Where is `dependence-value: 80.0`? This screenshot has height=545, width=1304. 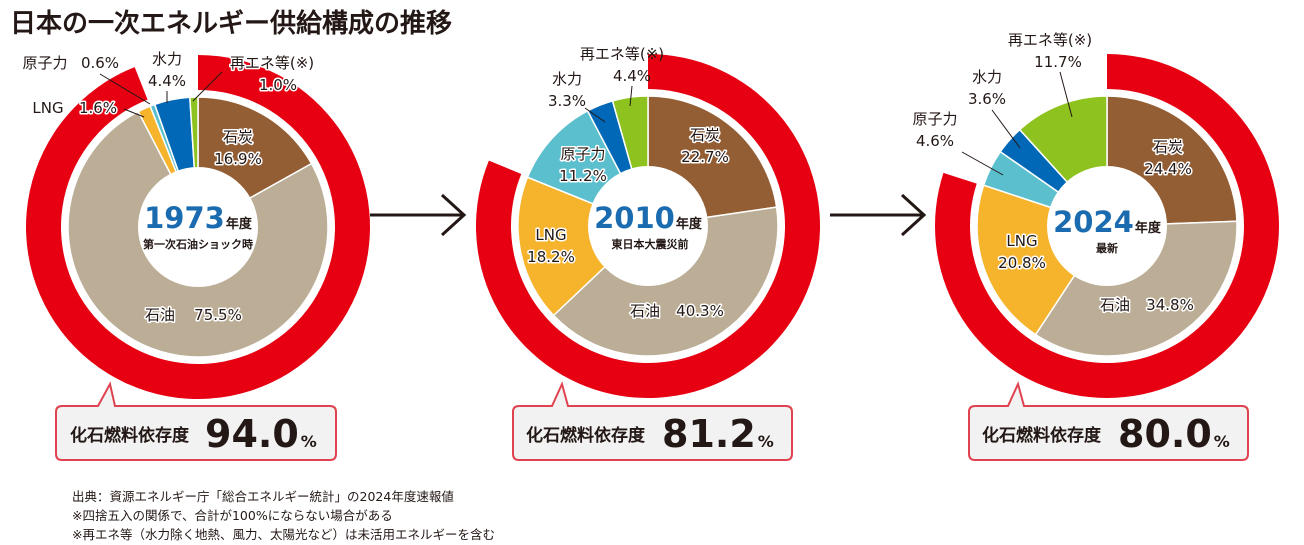 dependence-value: 80.0 is located at coordinates (1165, 434).